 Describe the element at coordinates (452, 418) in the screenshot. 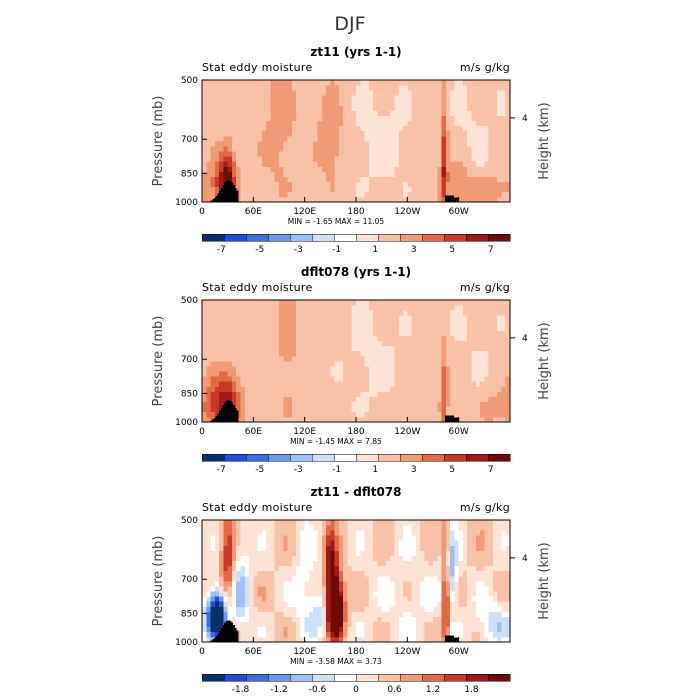

I see `topography-block` at that location.